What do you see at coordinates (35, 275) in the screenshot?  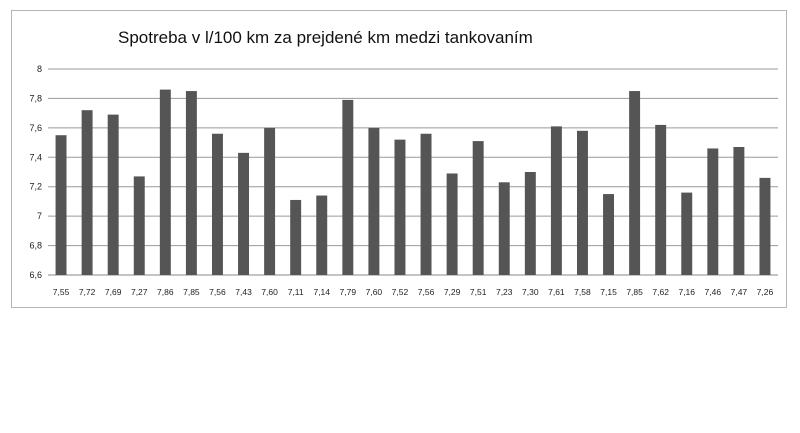 I see `y-tick-label: 6,6` at bounding box center [35, 275].